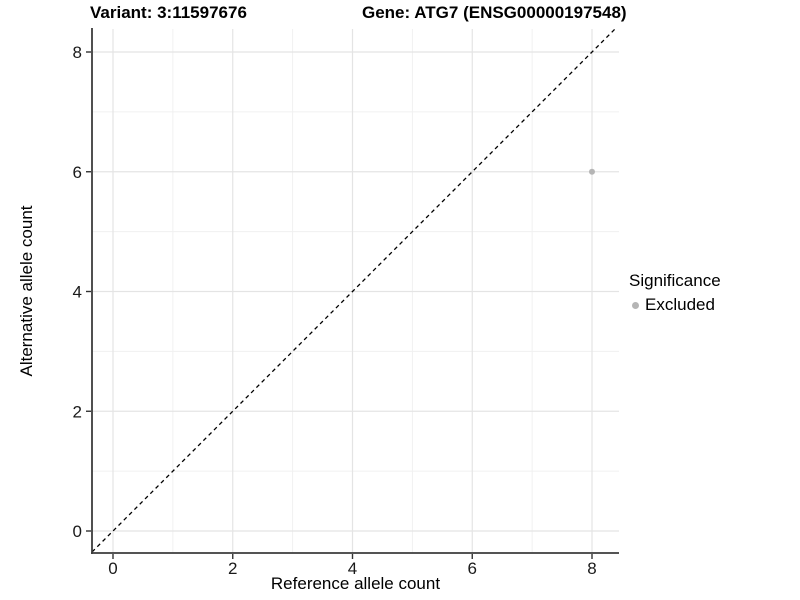 Image resolution: width=800 pixels, height=600 pixels. What do you see at coordinates (232, 568) in the screenshot?
I see `x-tick-label: 2` at bounding box center [232, 568].